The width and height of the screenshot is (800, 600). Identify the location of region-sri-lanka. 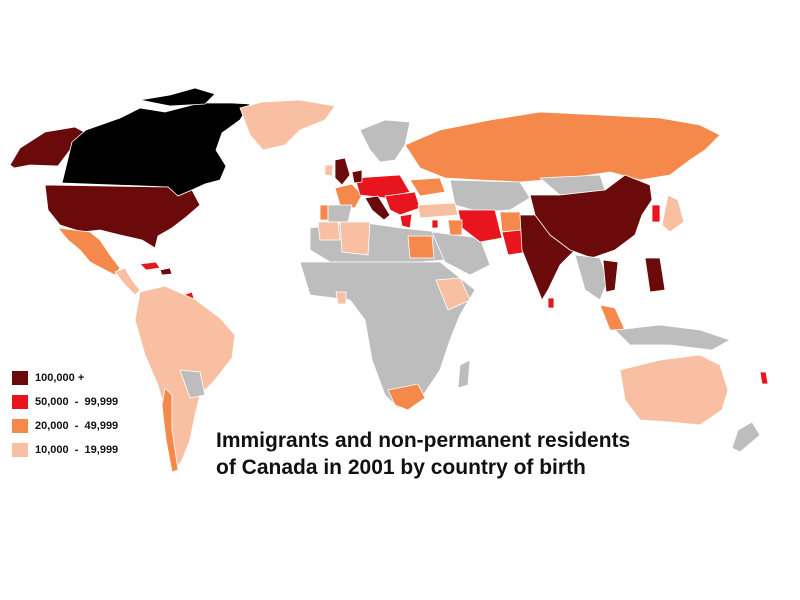
(551, 303).